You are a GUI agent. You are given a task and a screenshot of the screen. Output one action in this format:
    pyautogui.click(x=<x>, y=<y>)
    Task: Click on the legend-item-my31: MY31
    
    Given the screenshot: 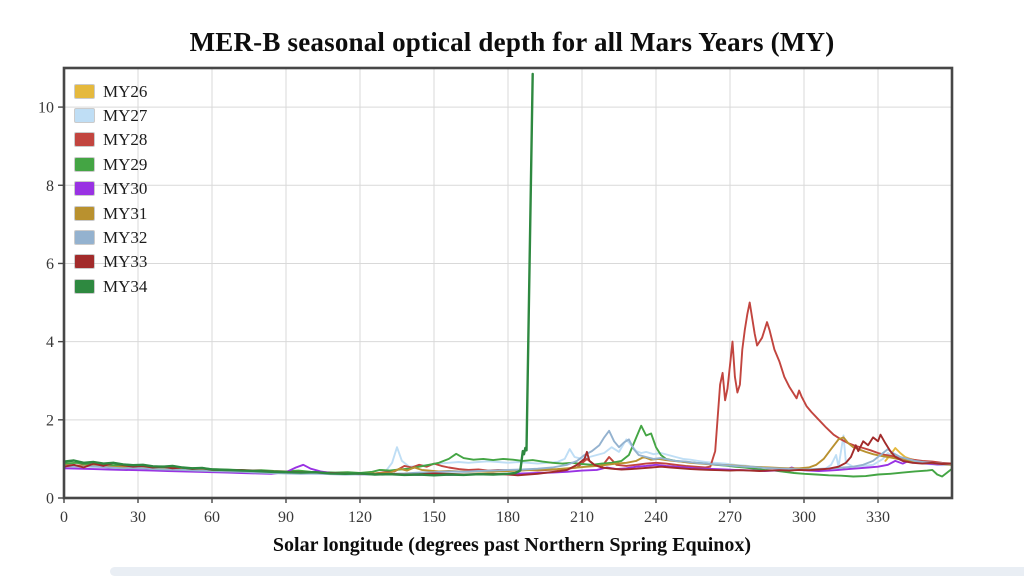 What is the action you would take?
    pyautogui.click(x=111, y=213)
    